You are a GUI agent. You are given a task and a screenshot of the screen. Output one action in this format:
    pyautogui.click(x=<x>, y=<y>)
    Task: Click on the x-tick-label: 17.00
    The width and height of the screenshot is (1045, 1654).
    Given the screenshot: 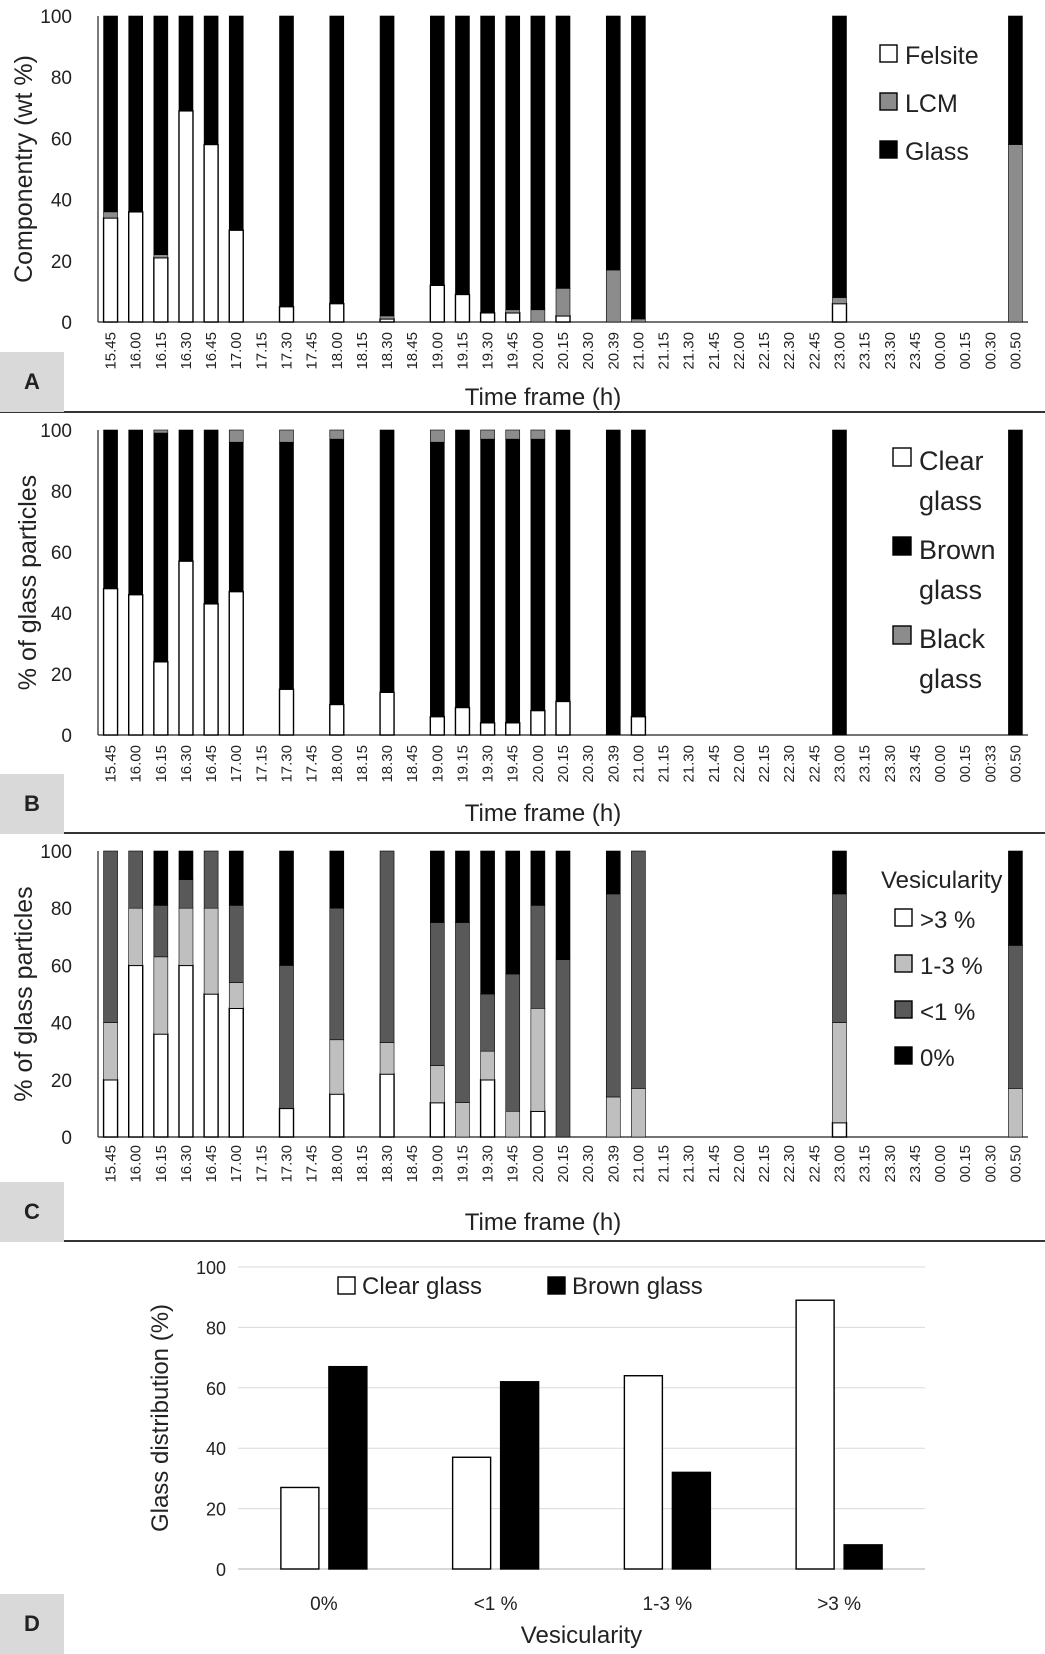 What is the action you would take?
    pyautogui.click(x=236, y=351)
    